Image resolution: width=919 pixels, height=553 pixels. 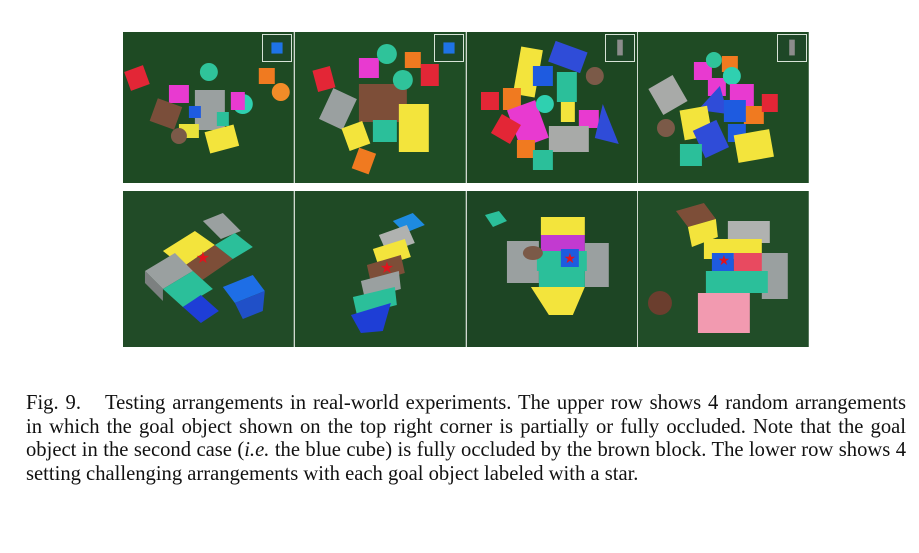 I want to click on lower-panel-2: ★, so click(x=380, y=269).